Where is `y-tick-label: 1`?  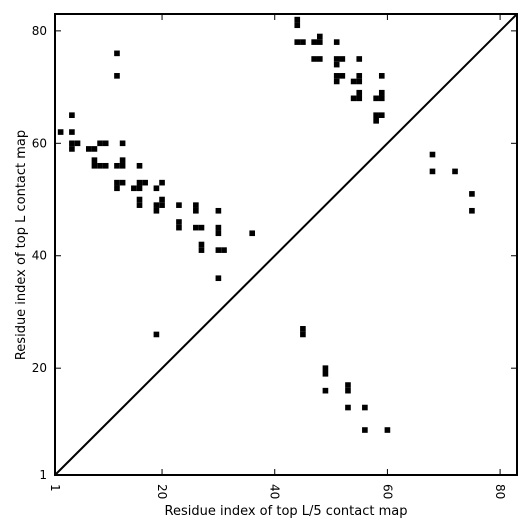 y-tick-label: 1 is located at coordinates (43, 475).